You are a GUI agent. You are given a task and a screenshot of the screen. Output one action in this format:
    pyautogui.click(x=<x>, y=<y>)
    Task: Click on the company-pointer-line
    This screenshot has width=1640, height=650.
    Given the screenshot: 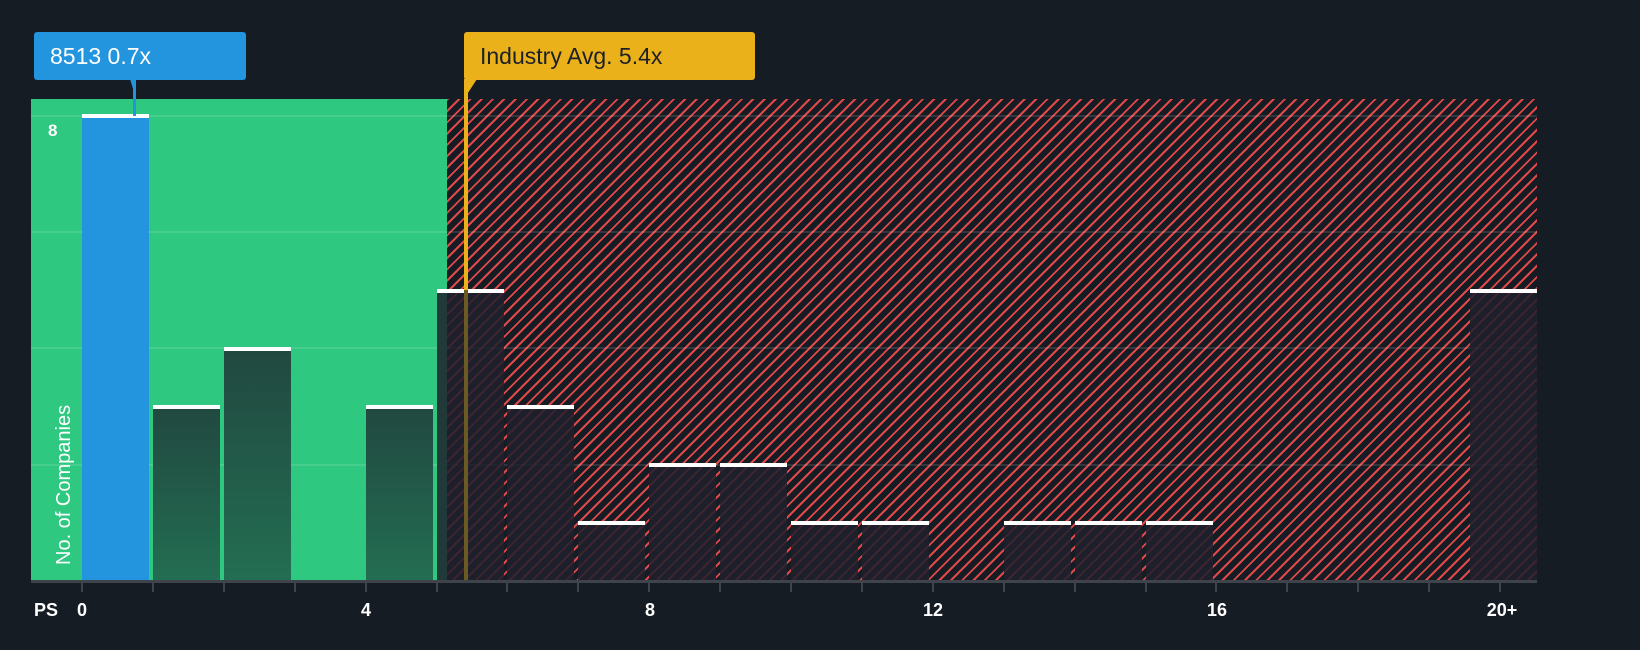 What is the action you would take?
    pyautogui.click(x=134, y=97)
    